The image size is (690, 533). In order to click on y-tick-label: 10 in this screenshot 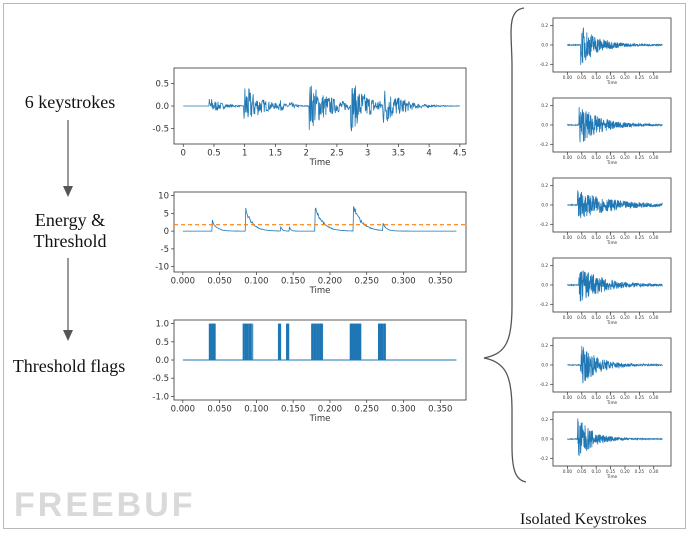, I will do `click(163, 197)`.